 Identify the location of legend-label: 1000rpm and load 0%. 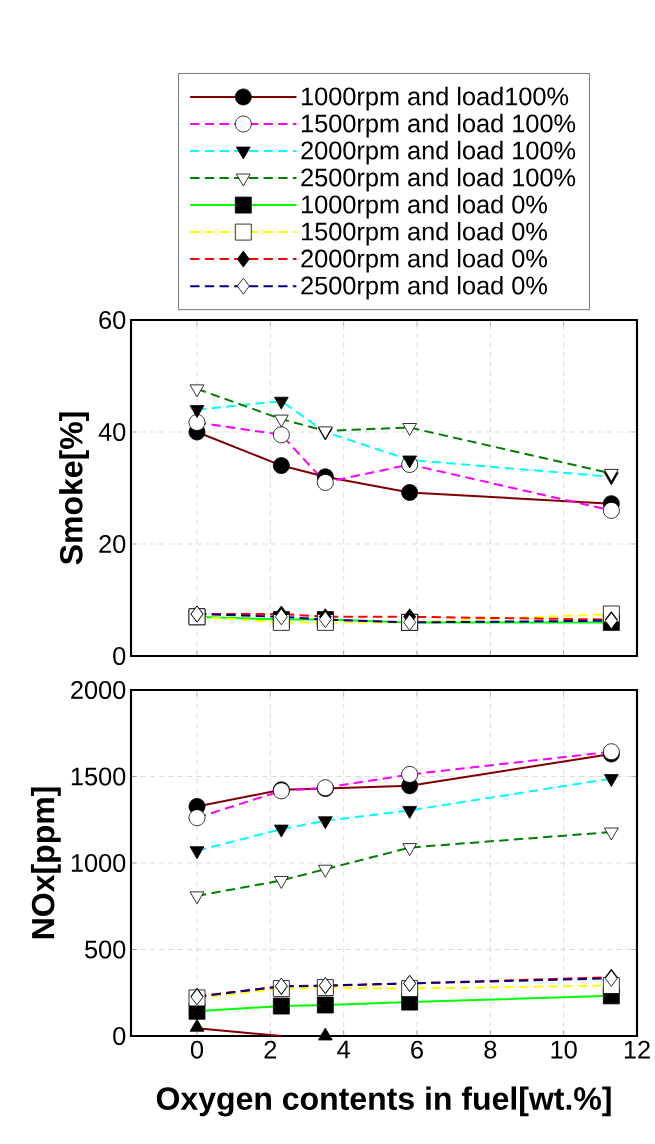
(424, 206).